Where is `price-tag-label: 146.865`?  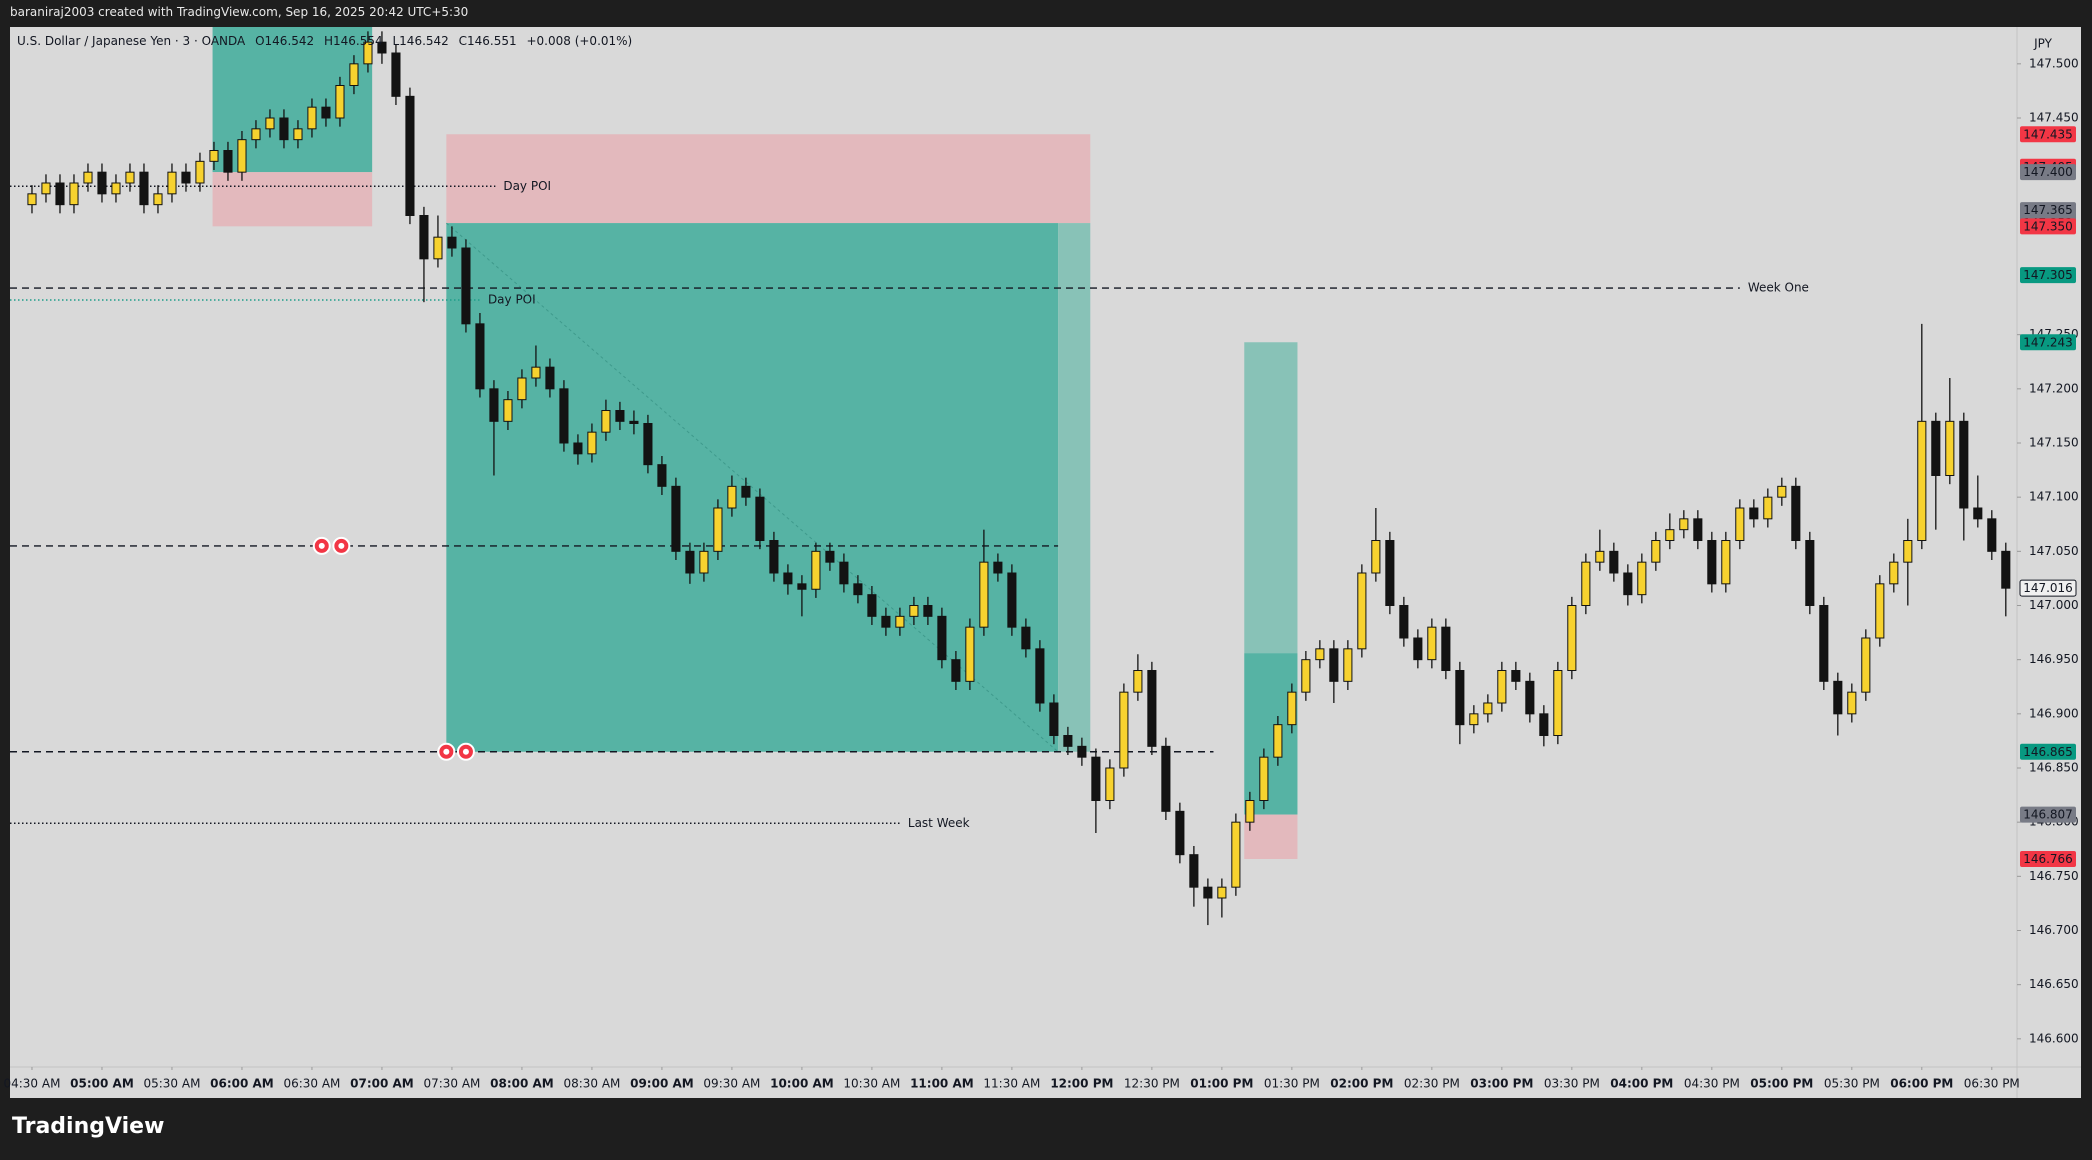
price-tag-label: 146.865 is located at coordinates (2048, 752).